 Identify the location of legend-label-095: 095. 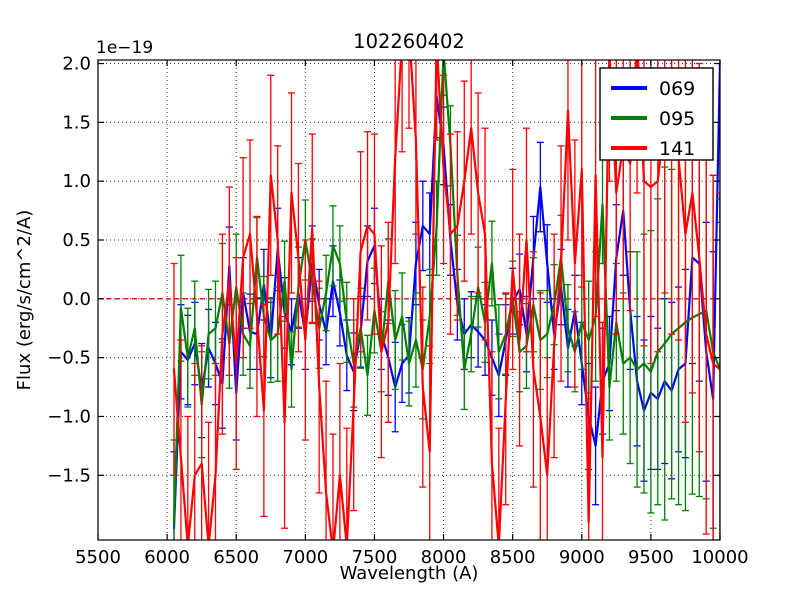
(677, 119).